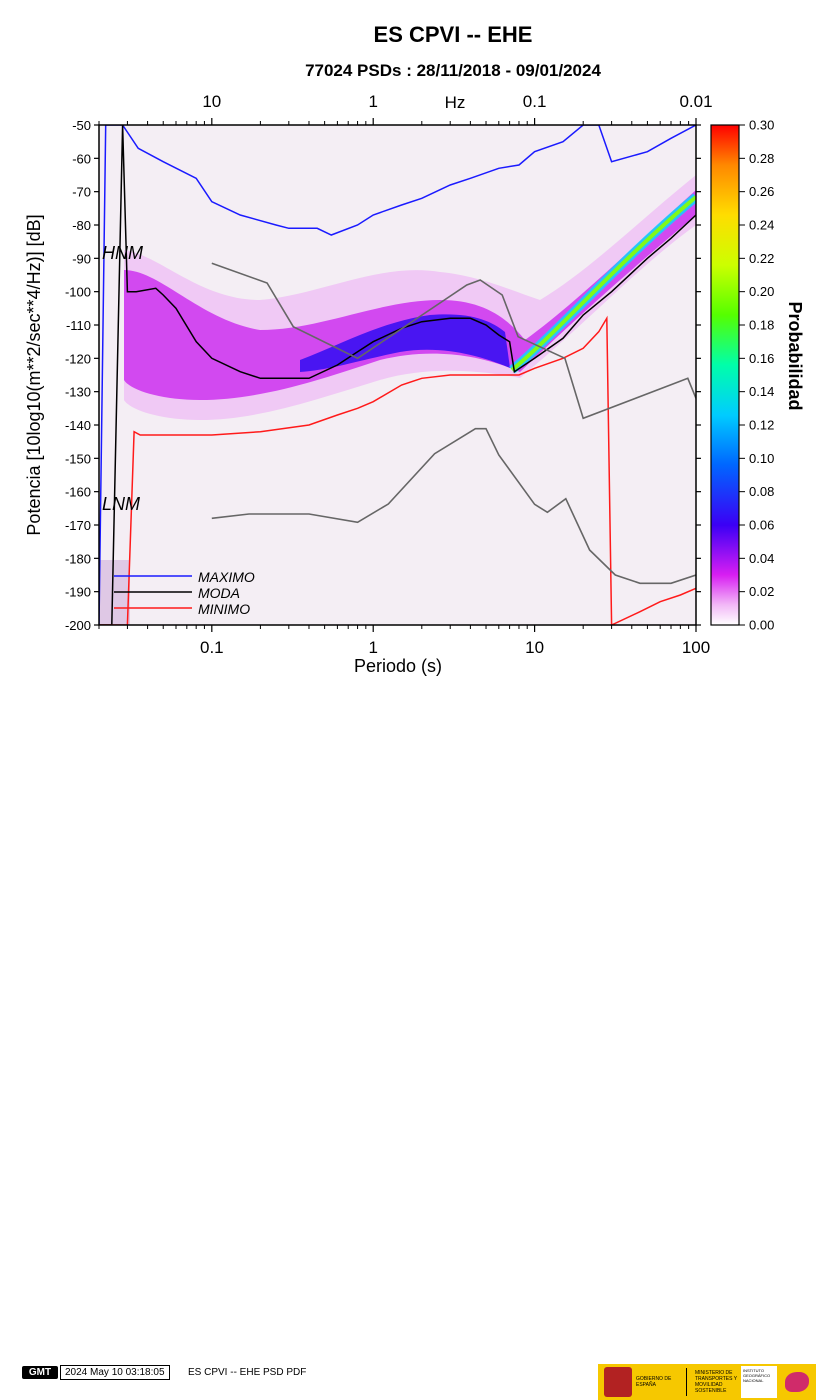  I want to click on colorbar-tick-label: 0.08, so click(761, 491).